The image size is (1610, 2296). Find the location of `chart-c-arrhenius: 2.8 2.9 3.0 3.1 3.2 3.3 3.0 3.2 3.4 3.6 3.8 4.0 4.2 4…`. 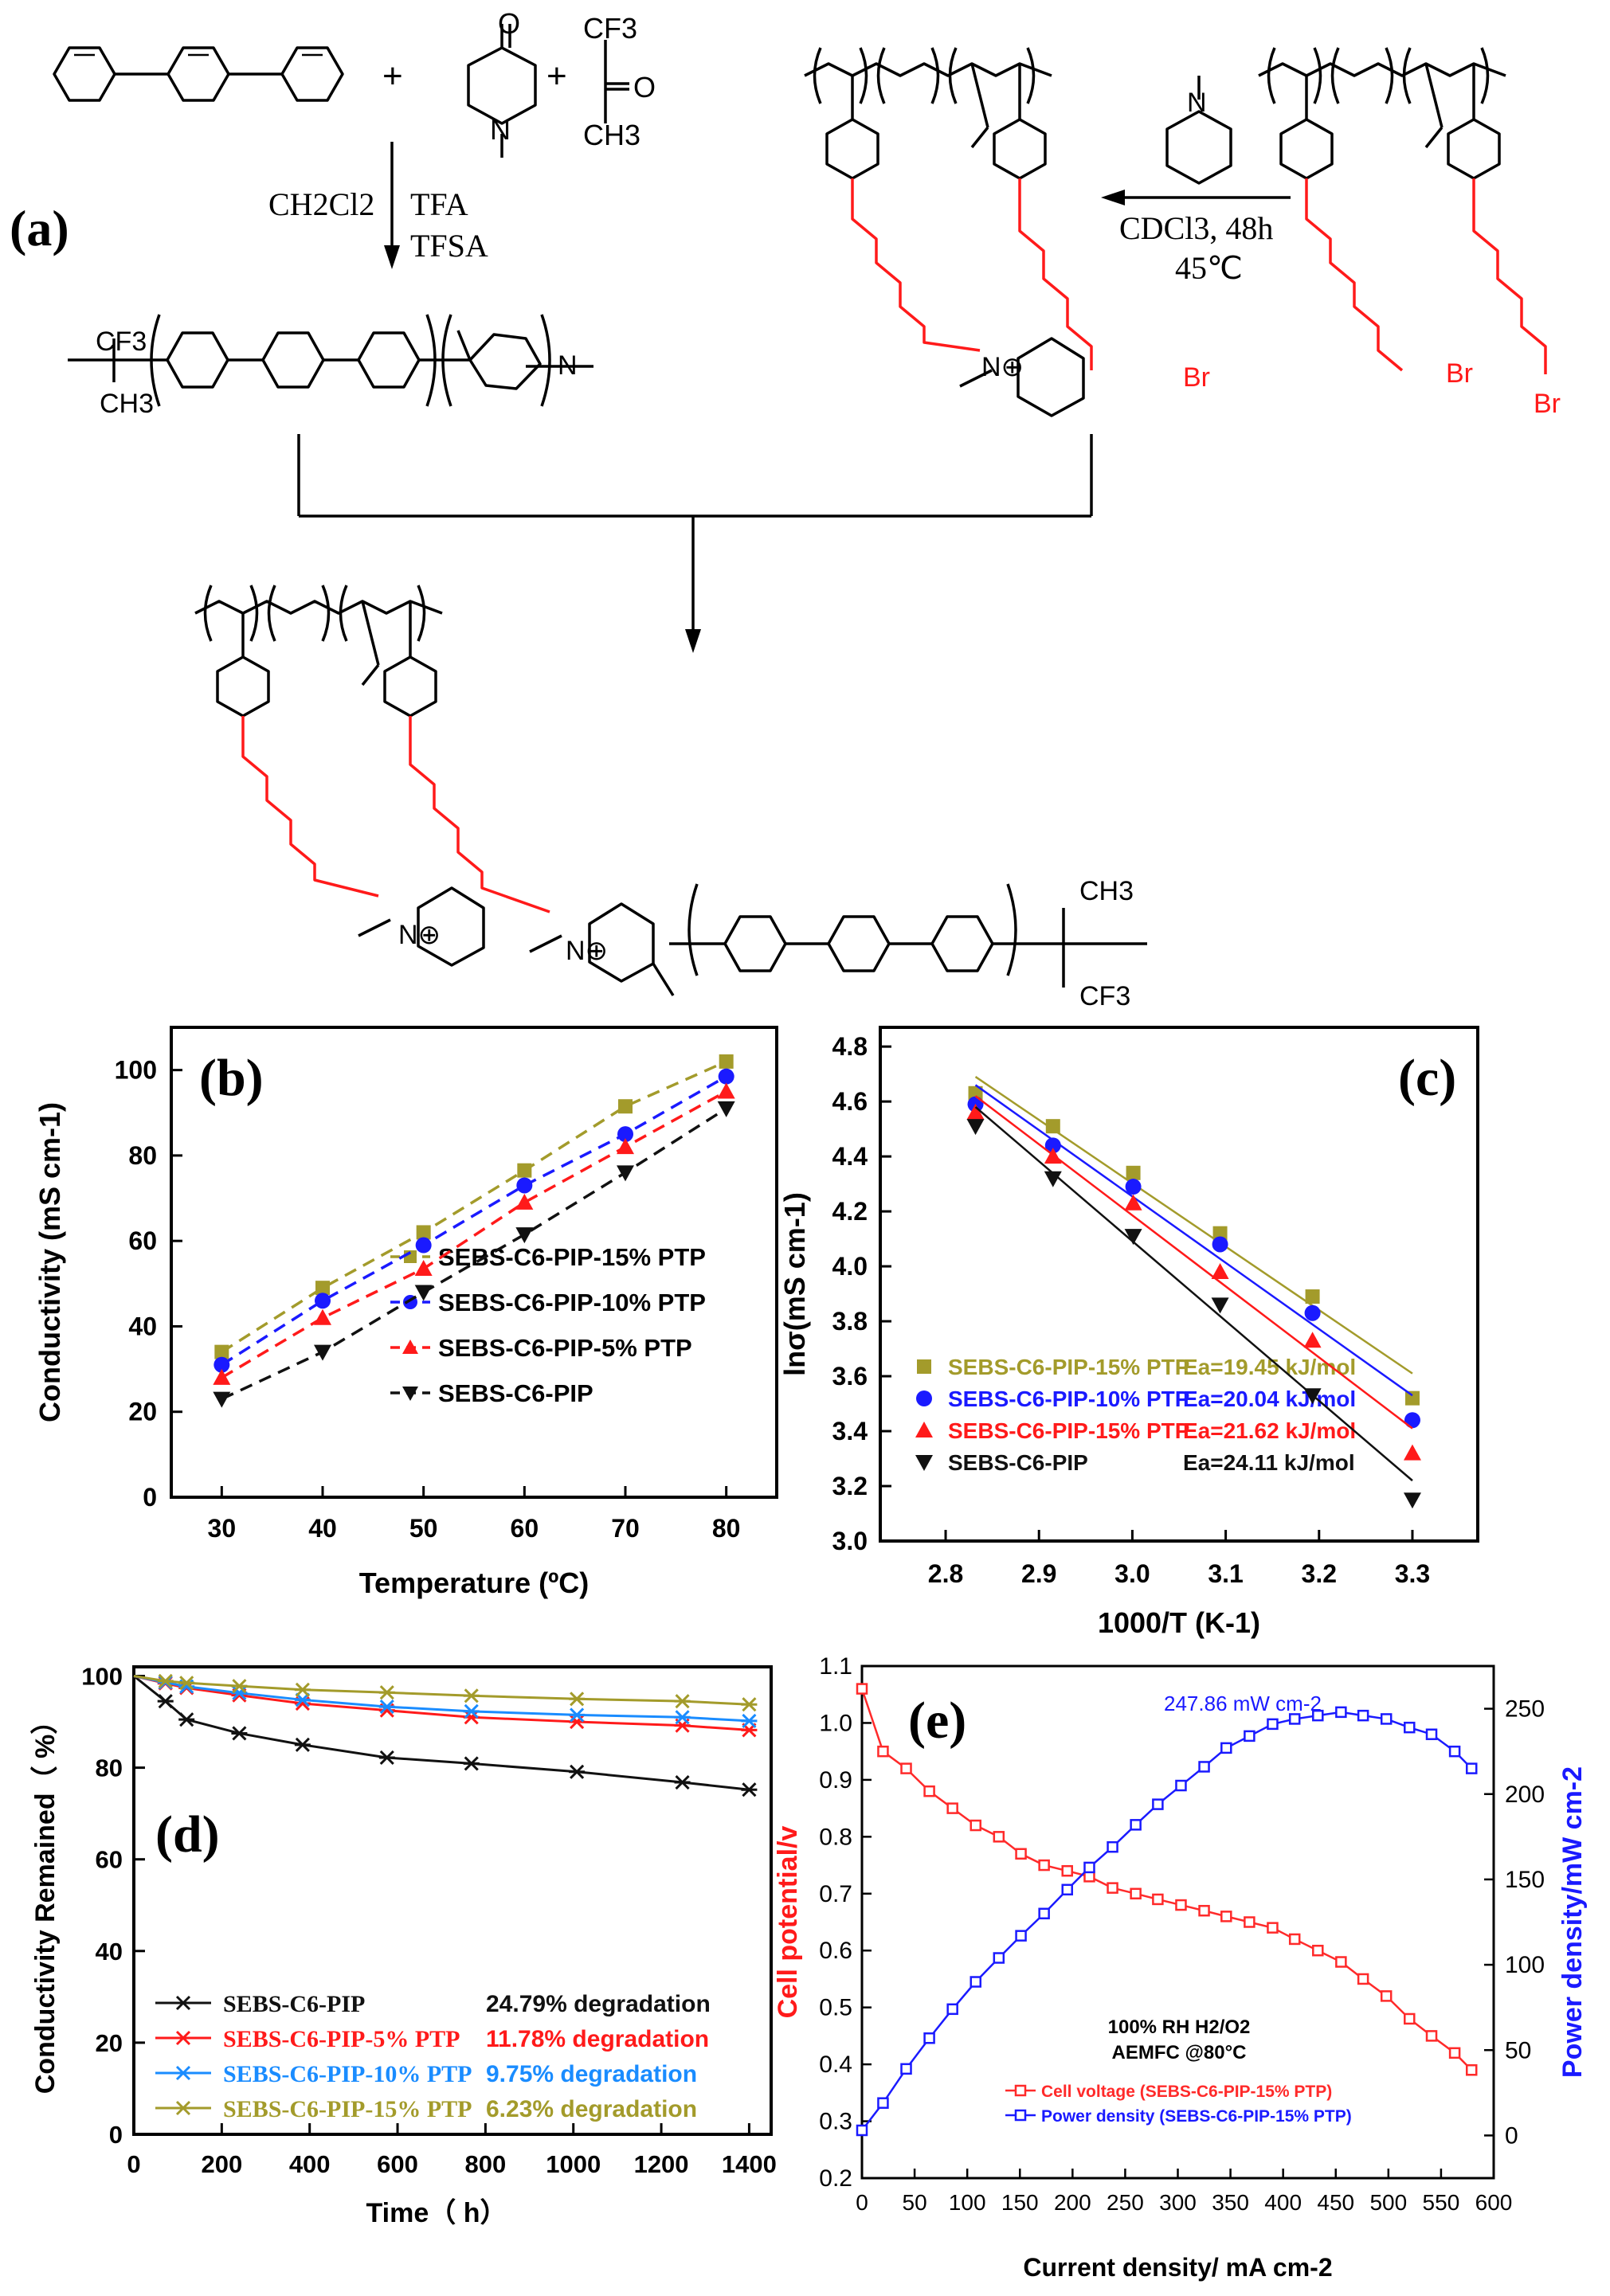

chart-c-arrhenius: 2.8 2.9 3.0 3.1 3.2 3.3 3.0 3.2 3.4 3.6 3.8 4.0 4.2 4… is located at coordinates (1128, 1332).